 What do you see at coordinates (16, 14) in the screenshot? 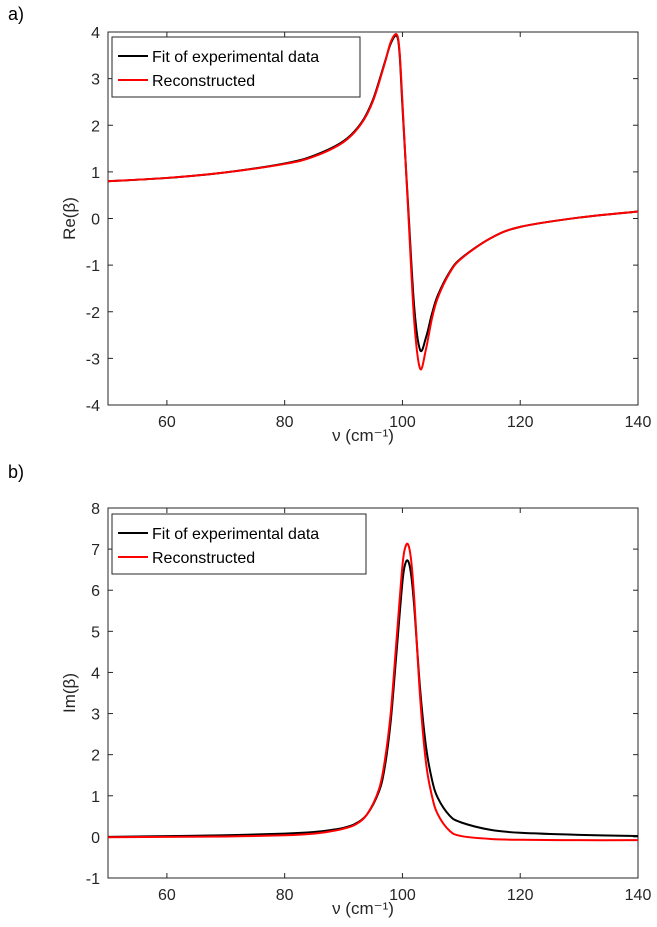
I see `panel-label-a: a)` at bounding box center [16, 14].